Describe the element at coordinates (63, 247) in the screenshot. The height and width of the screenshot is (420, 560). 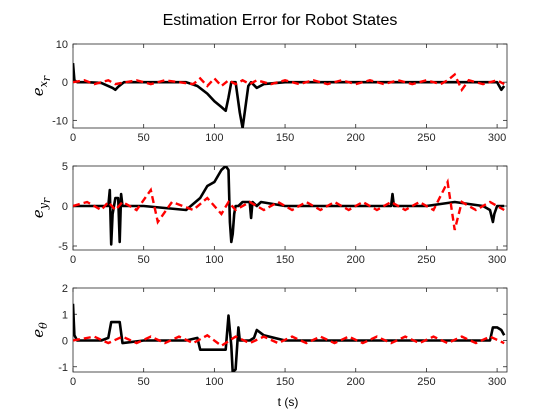
I see `y-tick-label: -5` at that location.